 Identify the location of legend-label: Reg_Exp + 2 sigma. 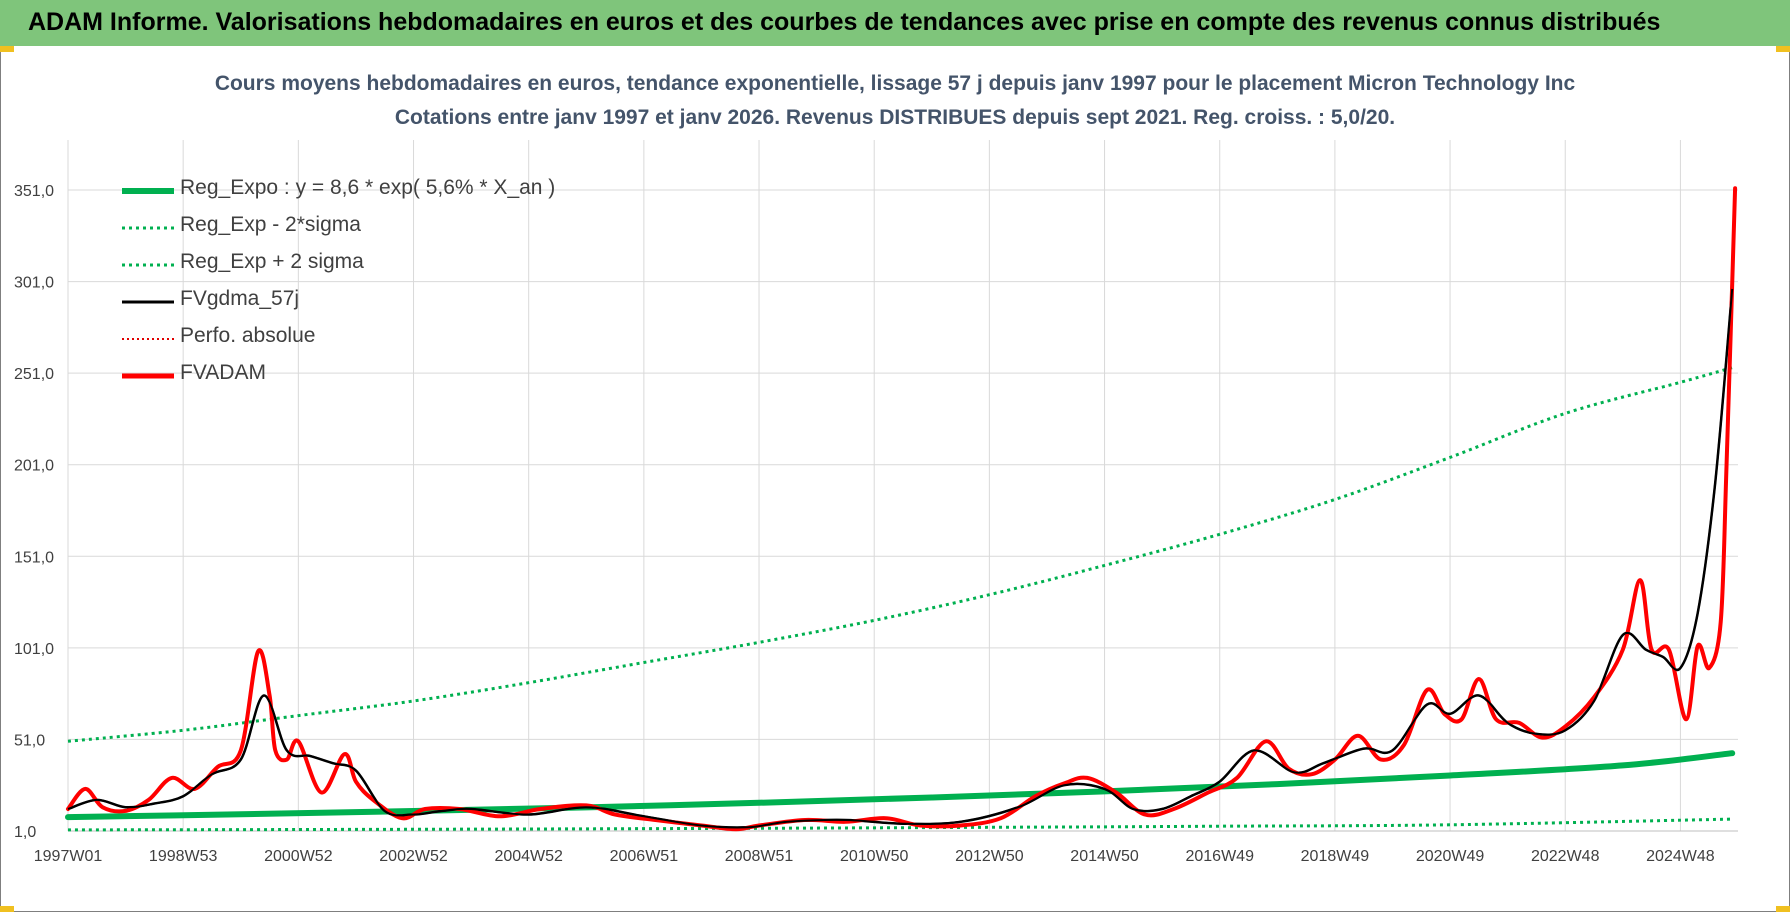
(272, 261).